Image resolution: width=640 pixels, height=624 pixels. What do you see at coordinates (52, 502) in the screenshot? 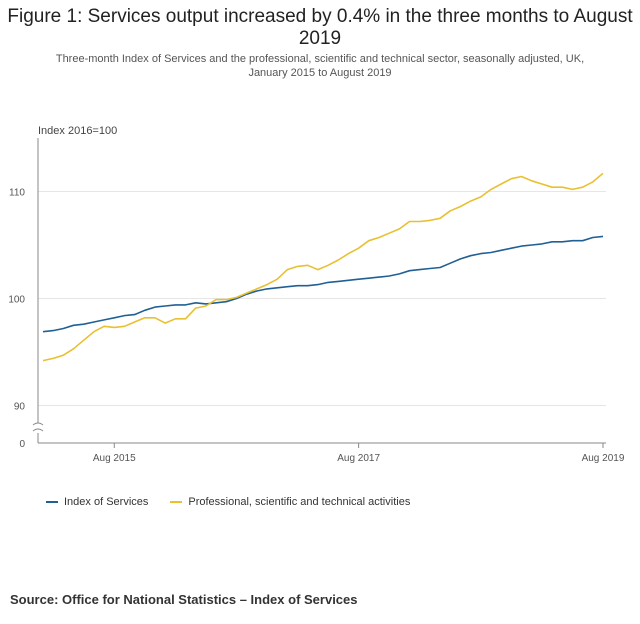
I see `legend-swatch-services` at bounding box center [52, 502].